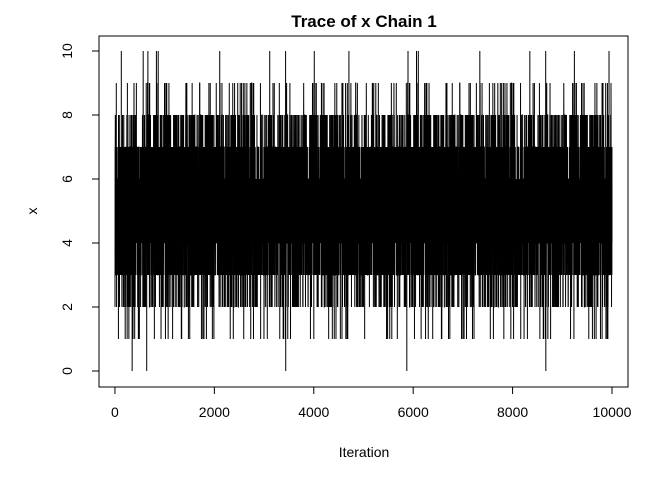  Describe the element at coordinates (67, 51) in the screenshot. I see `y-tick-label: 10` at that location.